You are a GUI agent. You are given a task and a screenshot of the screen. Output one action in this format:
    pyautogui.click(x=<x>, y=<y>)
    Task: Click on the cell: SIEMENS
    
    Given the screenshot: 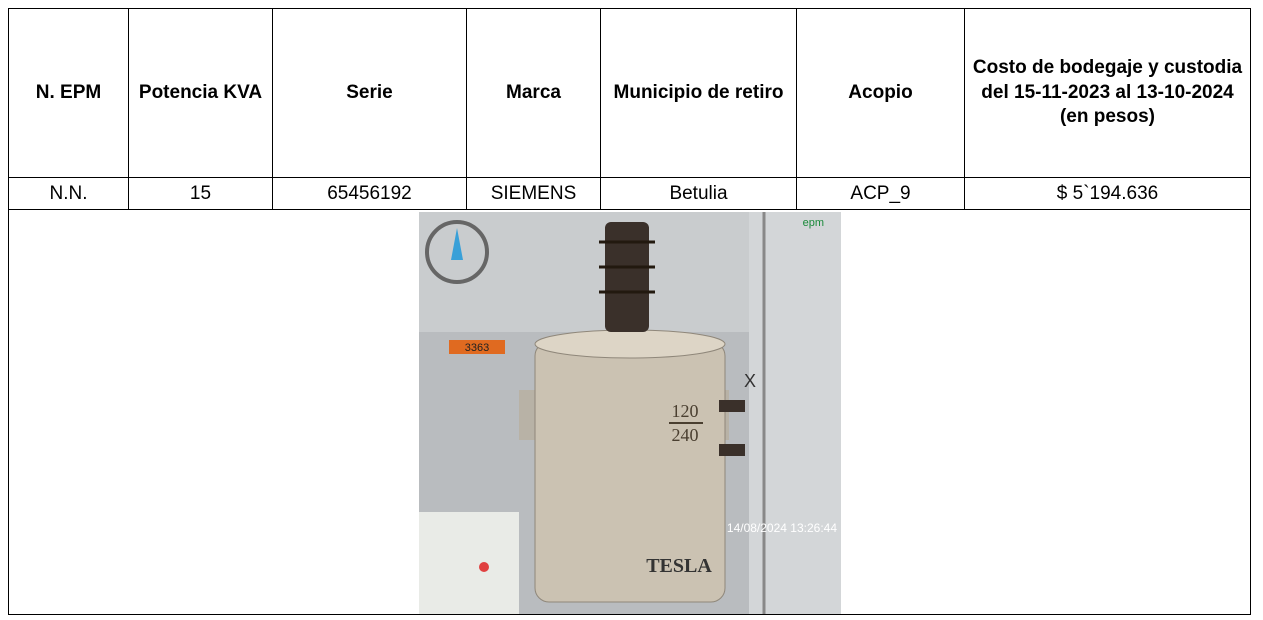 What is the action you would take?
    pyautogui.click(x=533, y=193)
    